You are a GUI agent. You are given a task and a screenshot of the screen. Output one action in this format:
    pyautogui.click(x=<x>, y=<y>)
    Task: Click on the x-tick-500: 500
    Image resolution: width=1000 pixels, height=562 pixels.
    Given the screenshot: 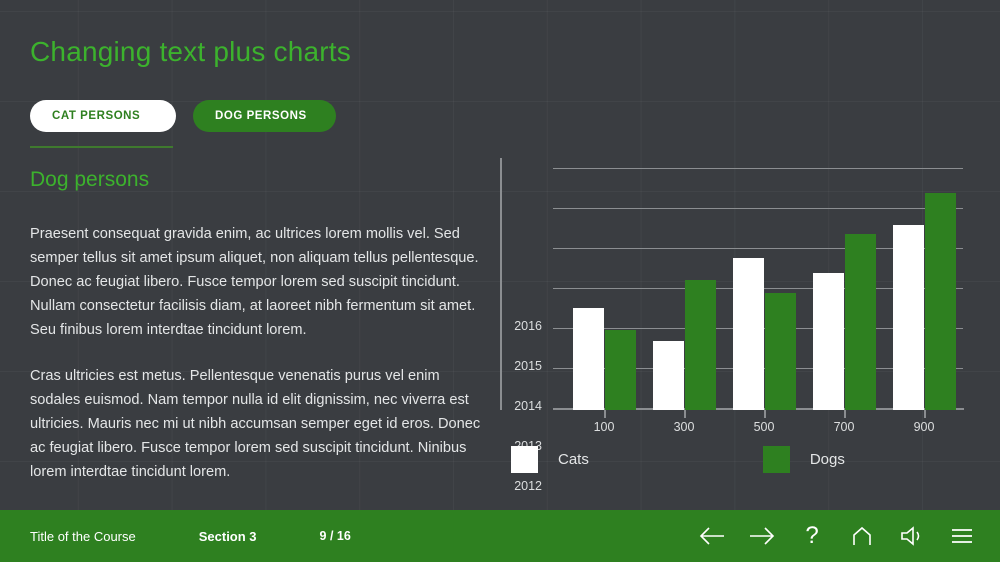 What is the action you would take?
    pyautogui.click(x=764, y=427)
    